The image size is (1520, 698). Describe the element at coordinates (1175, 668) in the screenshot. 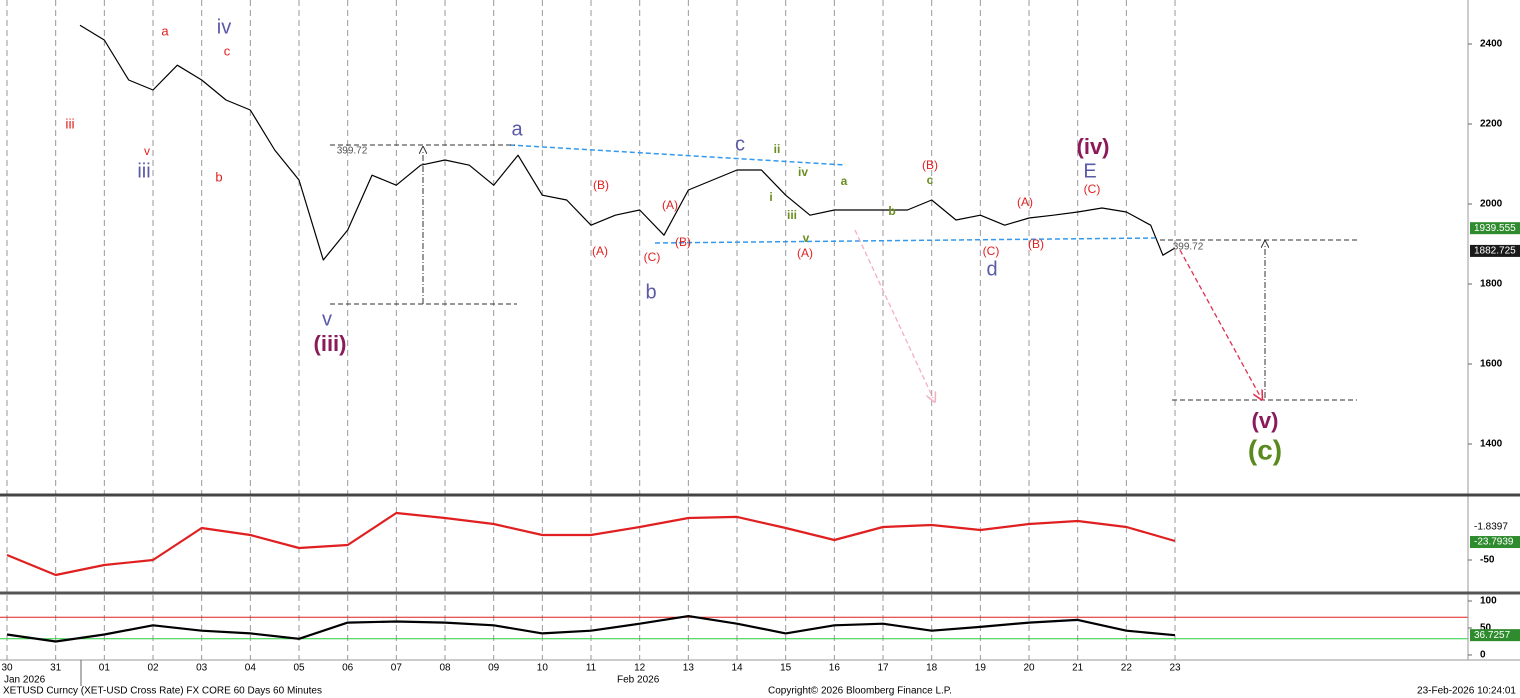

I see `x-tick-label: 23` at that location.